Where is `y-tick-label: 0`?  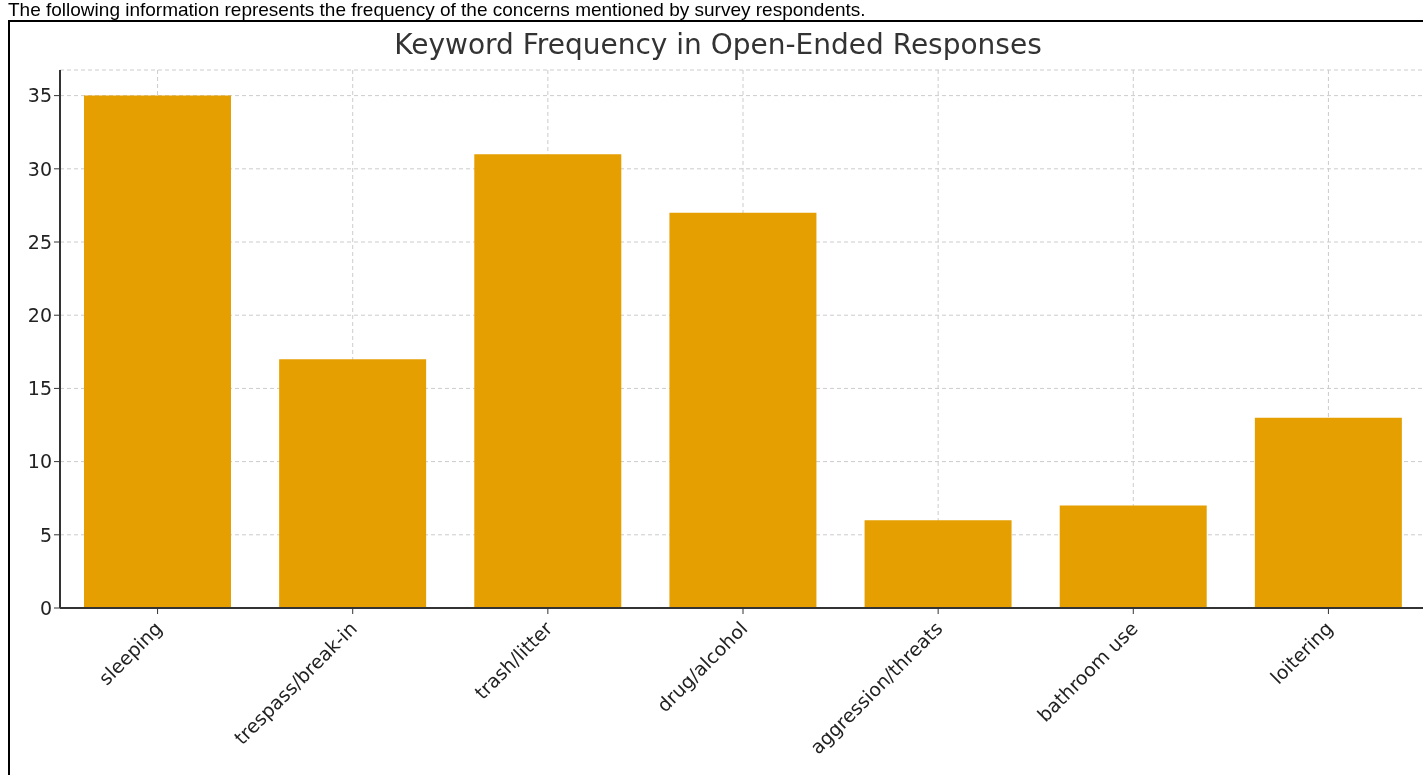 y-tick-label: 0 is located at coordinates (45, 607).